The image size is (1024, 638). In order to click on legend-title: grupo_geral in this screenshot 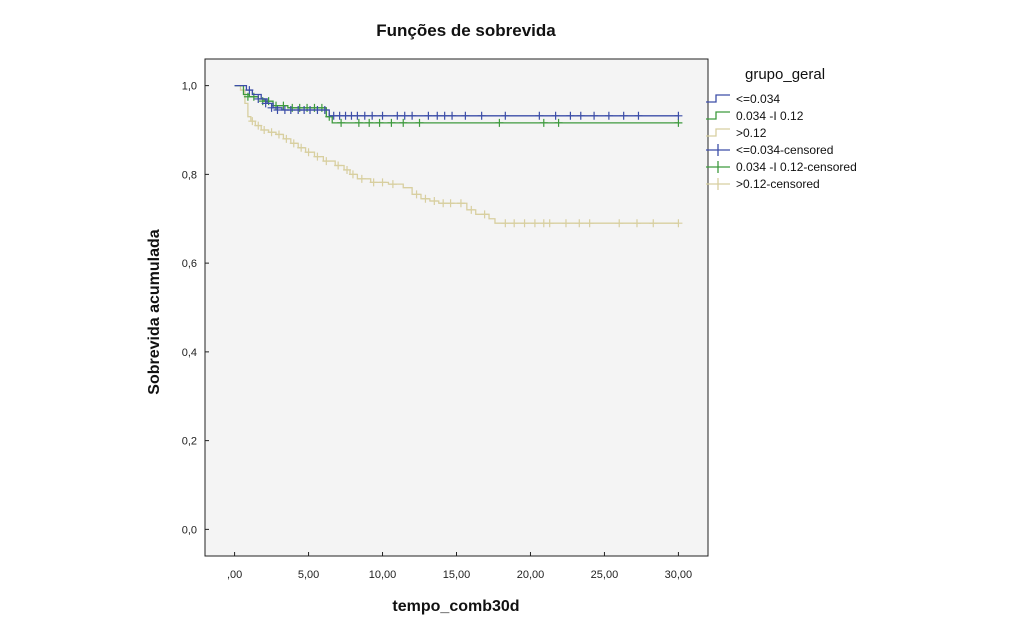, I will do `click(785, 74)`.